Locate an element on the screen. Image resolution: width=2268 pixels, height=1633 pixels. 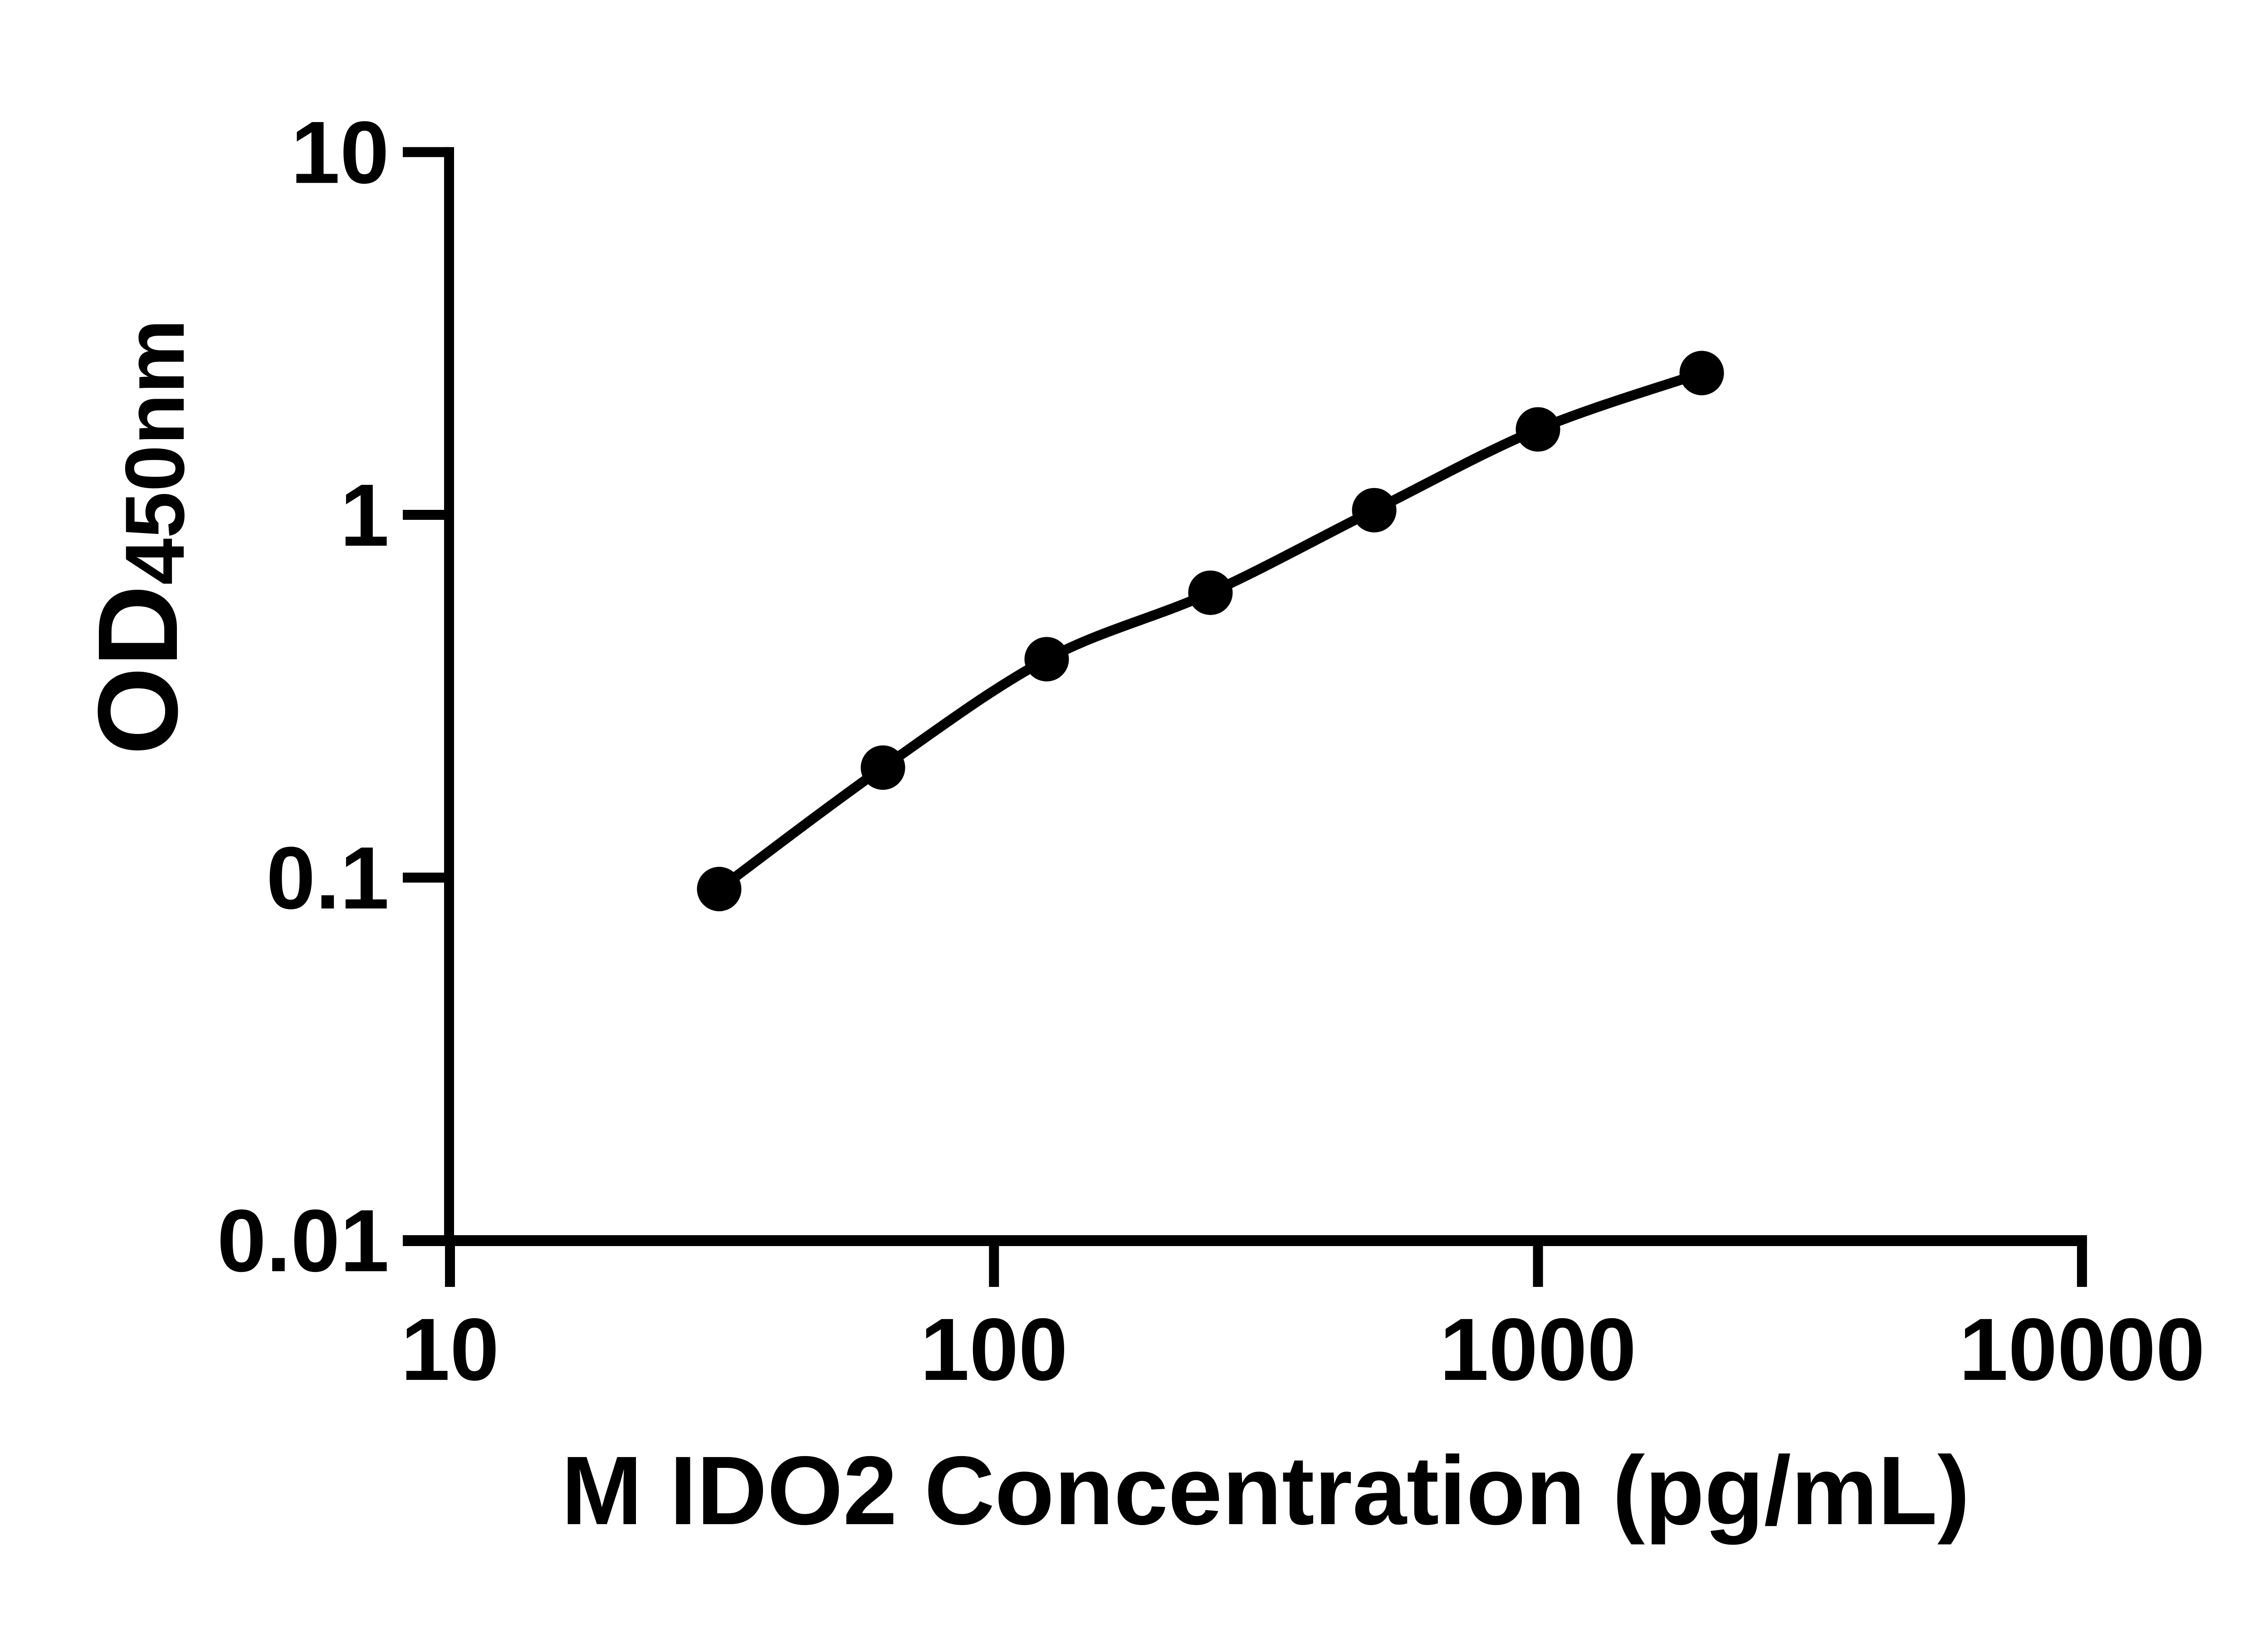
x-tick-label: 1000 is located at coordinates (1539, 1349).